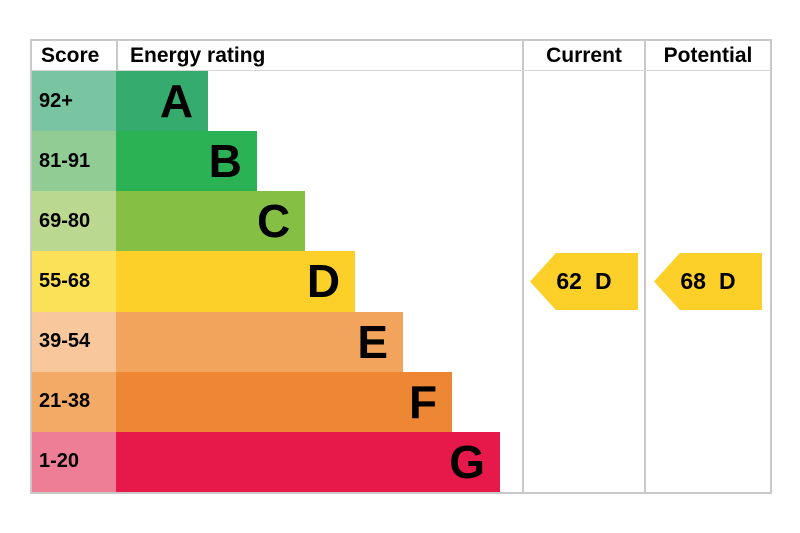  I want to click on bar-track: B, so click(319, 161).